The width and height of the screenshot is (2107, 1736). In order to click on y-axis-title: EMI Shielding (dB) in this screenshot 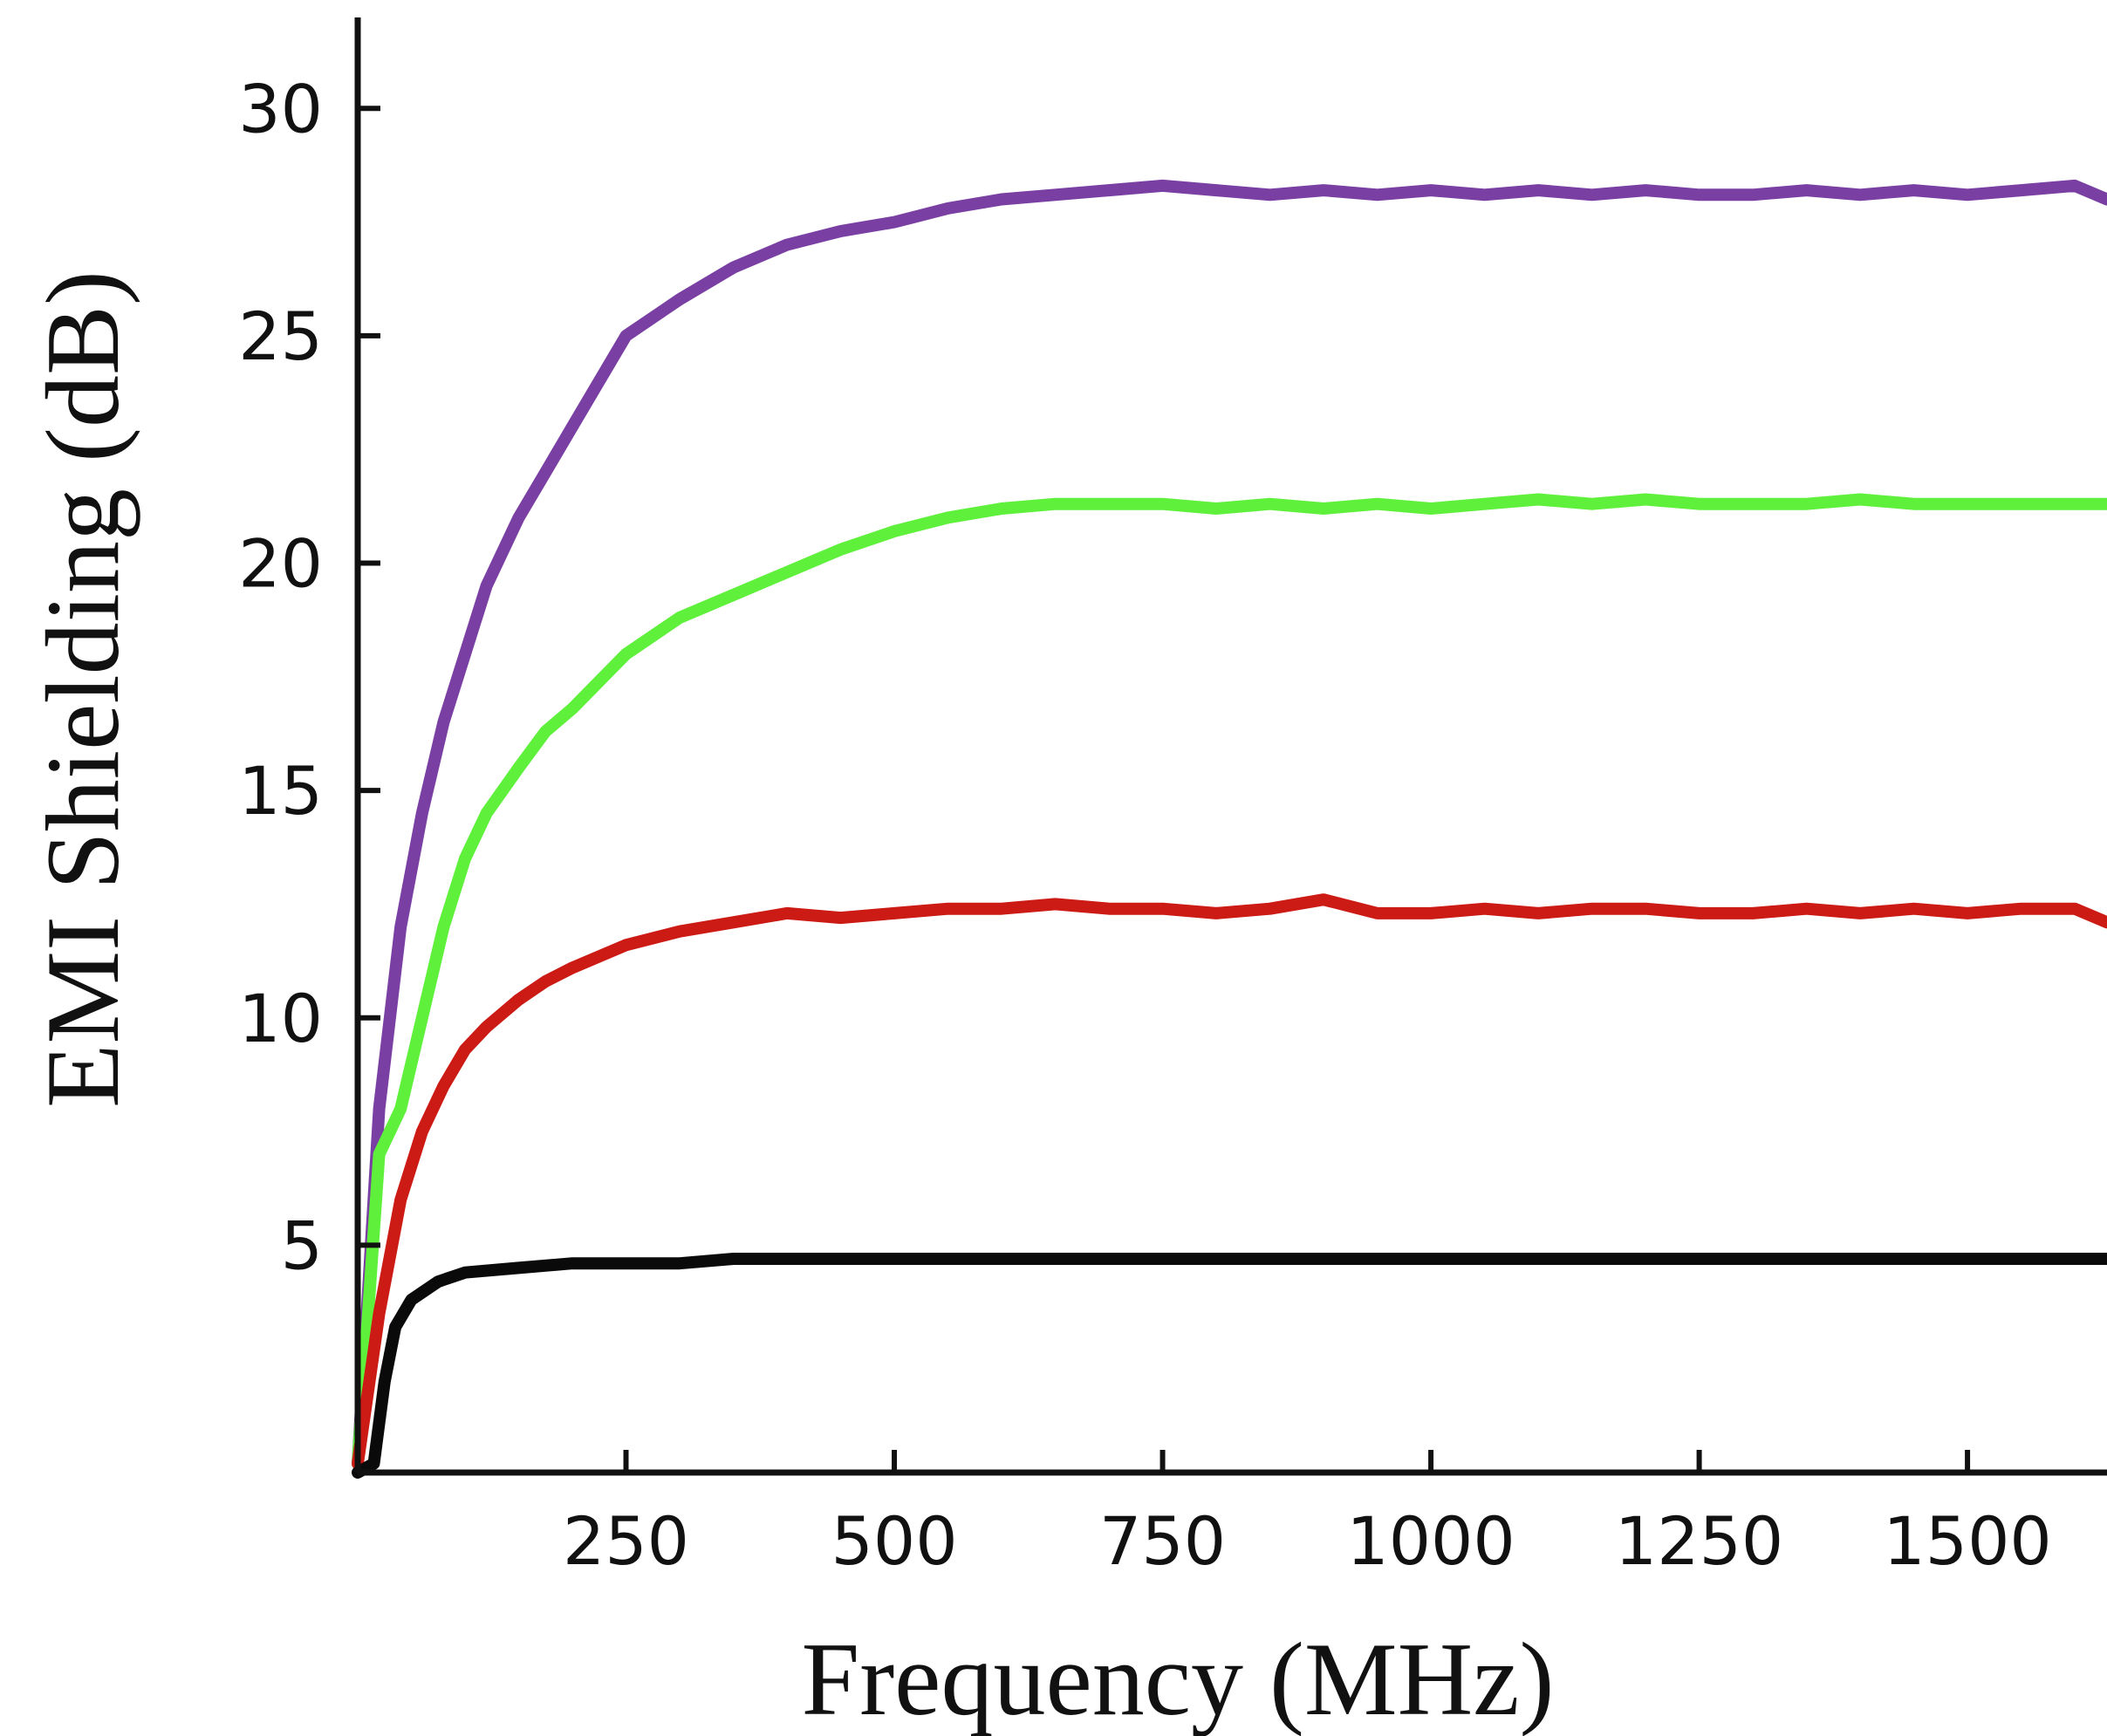, I will do `click(82, 689)`.